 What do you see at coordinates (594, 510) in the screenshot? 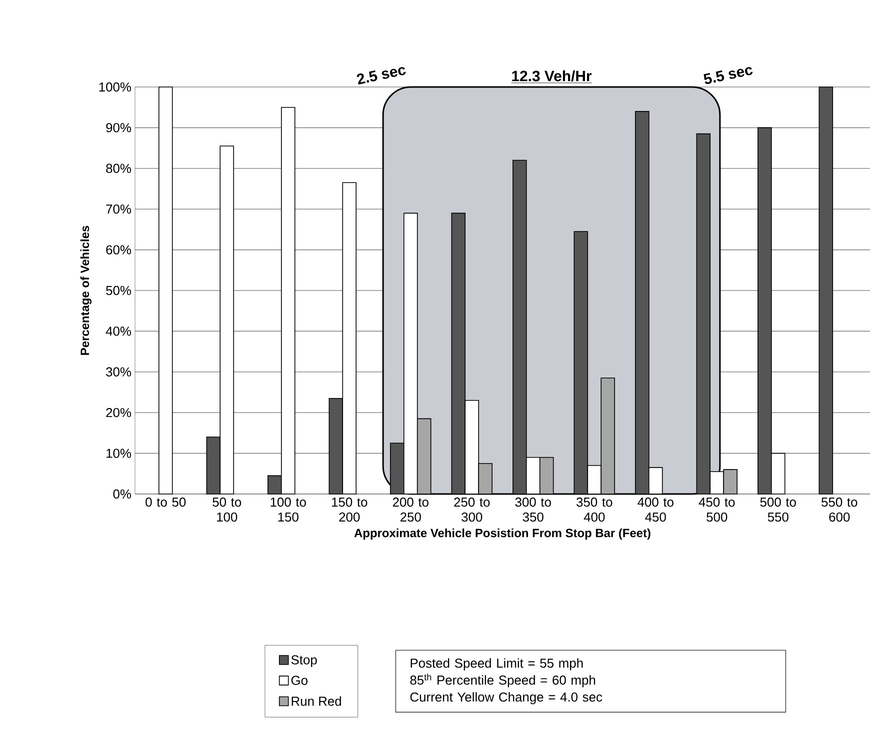
I see `x-tick-label: 350 to 400` at bounding box center [594, 510].